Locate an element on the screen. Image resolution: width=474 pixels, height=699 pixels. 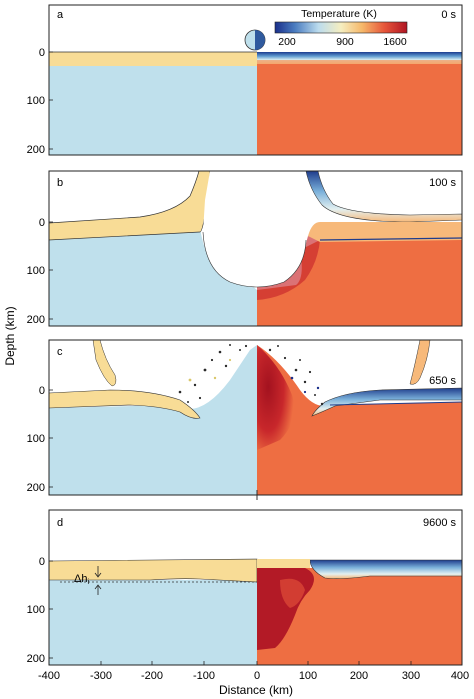
panel-letter: c is located at coordinates (60, 352).